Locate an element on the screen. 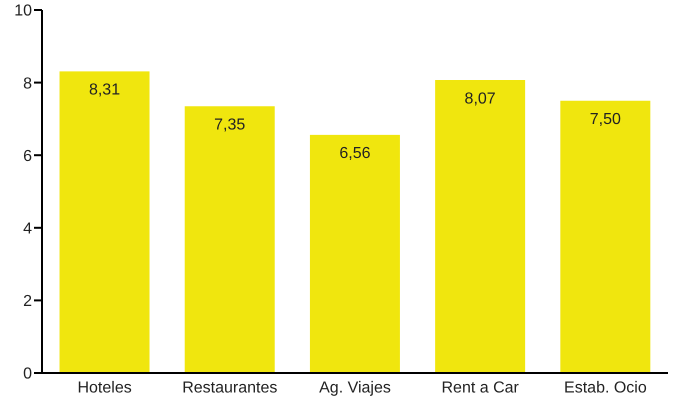 The image size is (678, 408). data-label: 7,35 is located at coordinates (230, 125).